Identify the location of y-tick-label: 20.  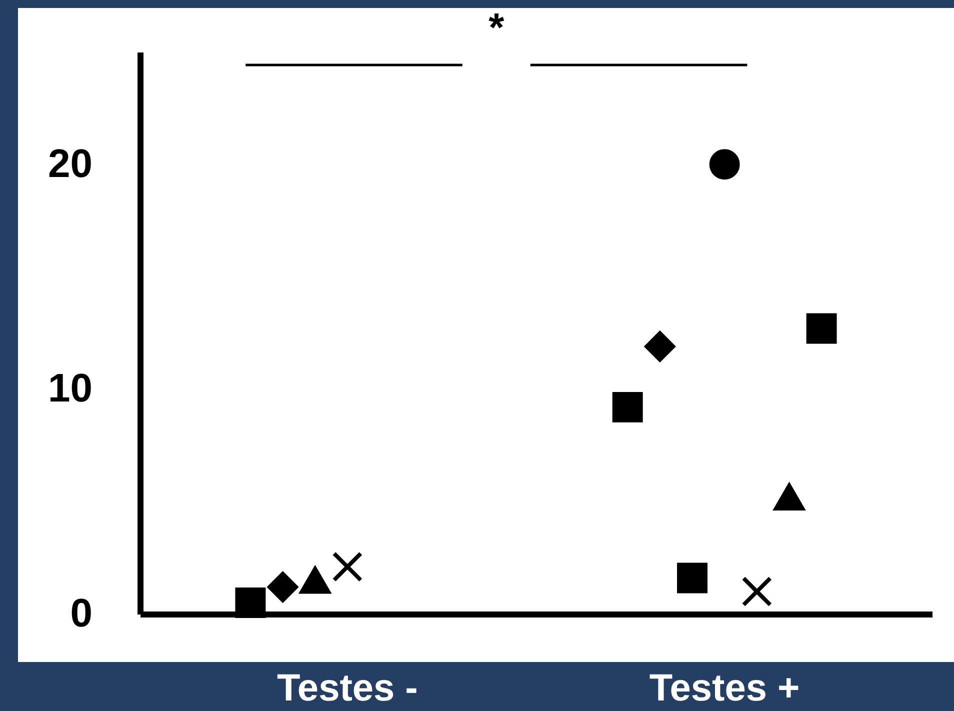
(70, 164).